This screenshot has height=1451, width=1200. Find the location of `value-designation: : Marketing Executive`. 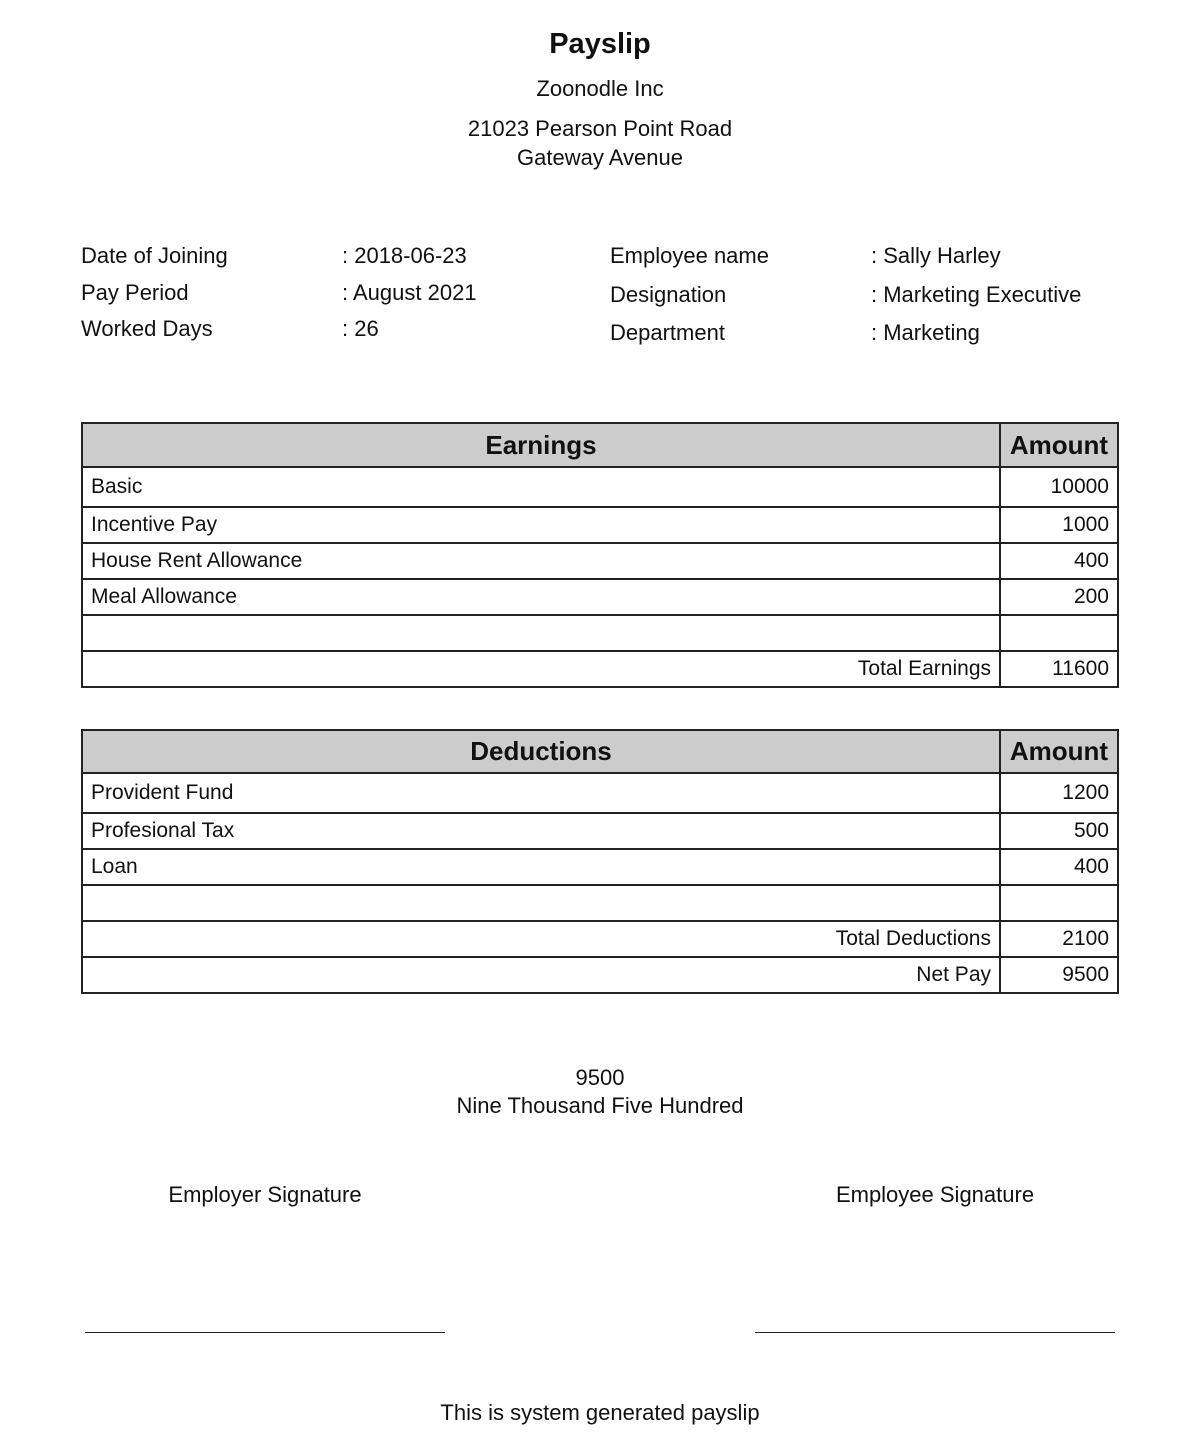

value-designation: : Marketing Executive is located at coordinates (976, 294).